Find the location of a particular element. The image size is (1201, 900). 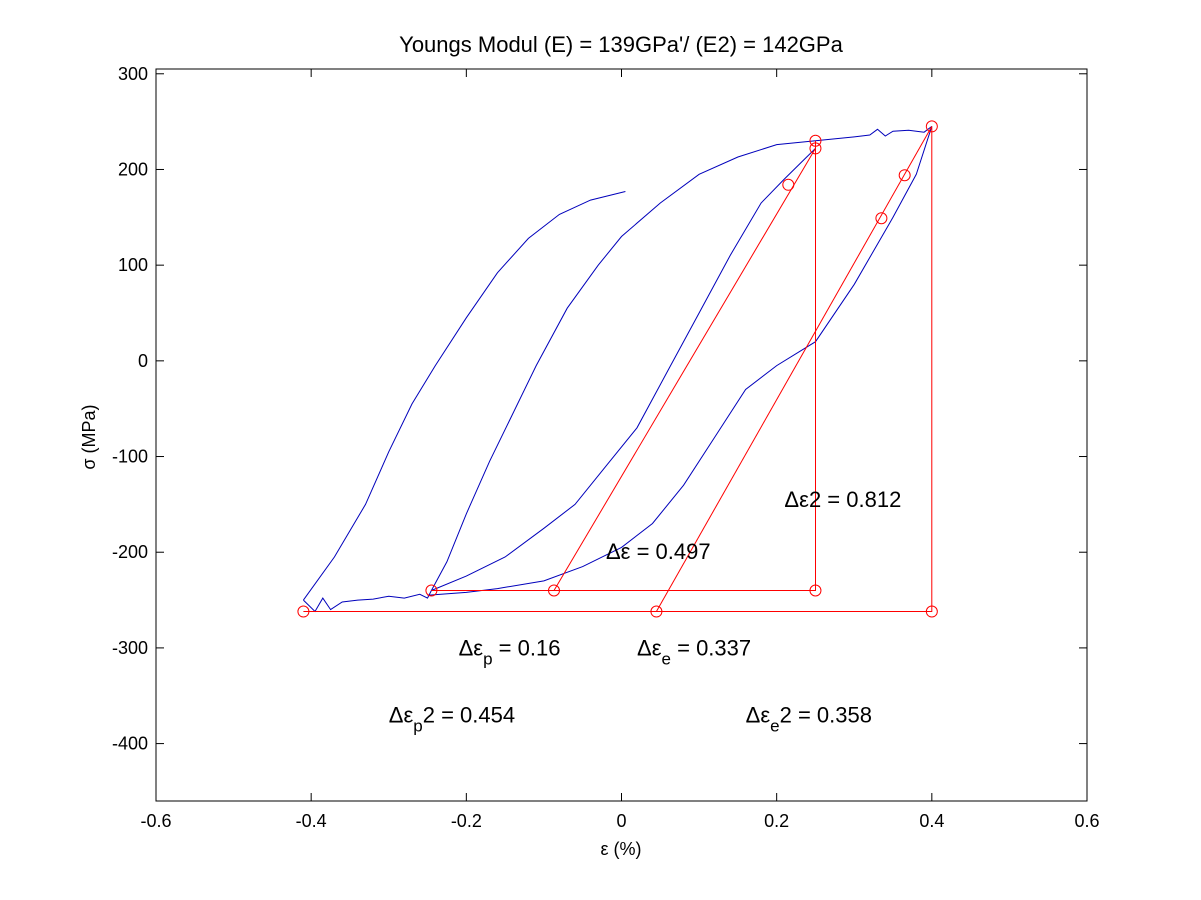

x-tick-label: -0.6 is located at coordinates (155, 821).